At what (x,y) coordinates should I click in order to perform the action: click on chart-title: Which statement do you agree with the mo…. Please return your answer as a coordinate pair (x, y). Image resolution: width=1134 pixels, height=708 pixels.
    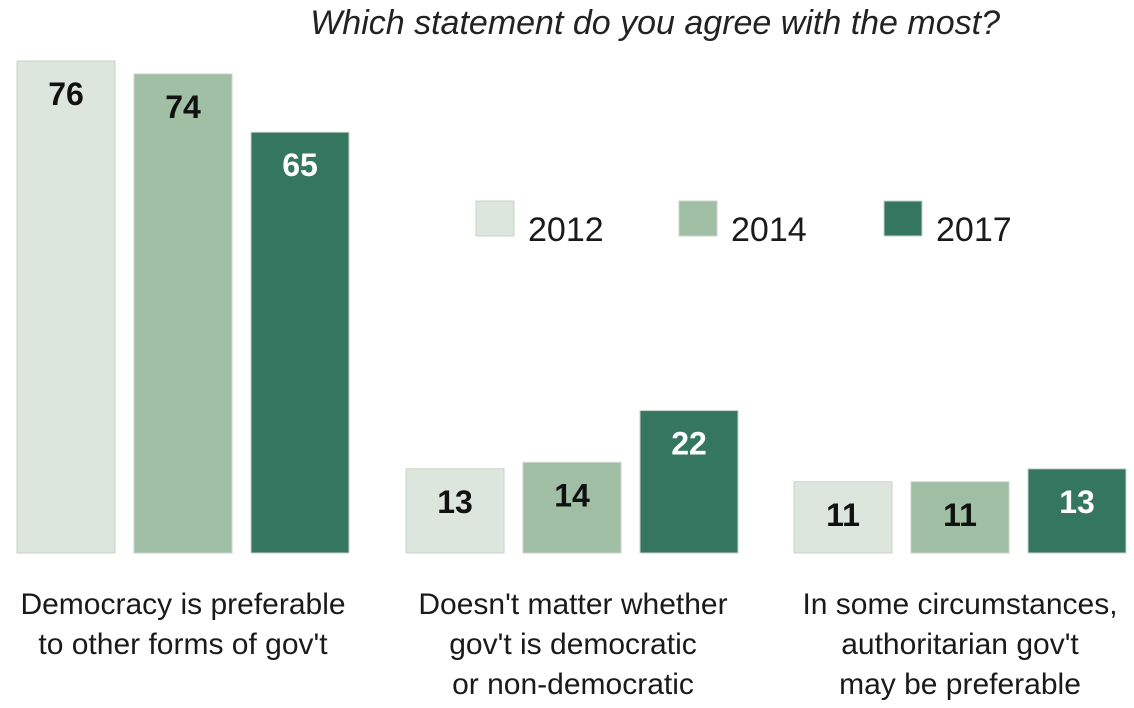
    Looking at the image, I should click on (655, 23).